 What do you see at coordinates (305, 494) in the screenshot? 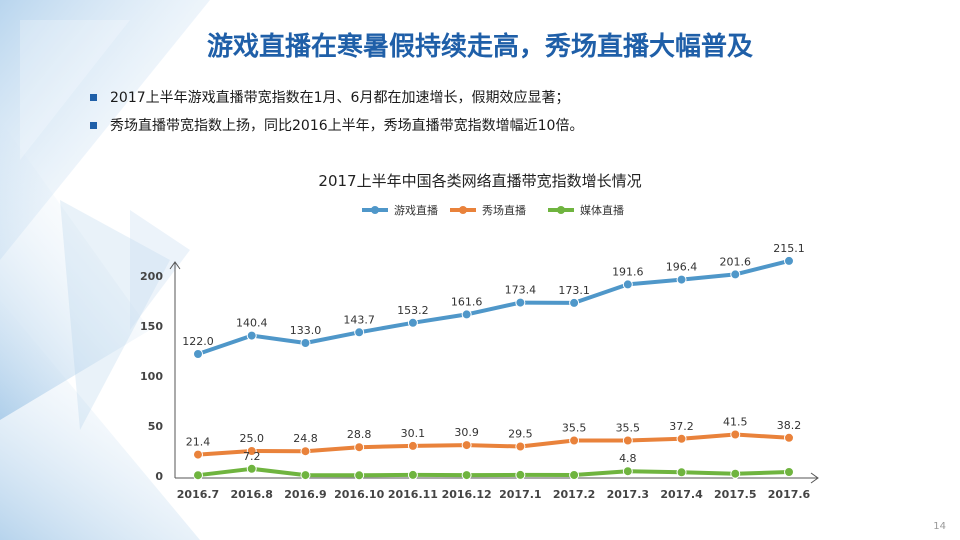
I see `x-tick-label: 2016.9` at bounding box center [305, 494].